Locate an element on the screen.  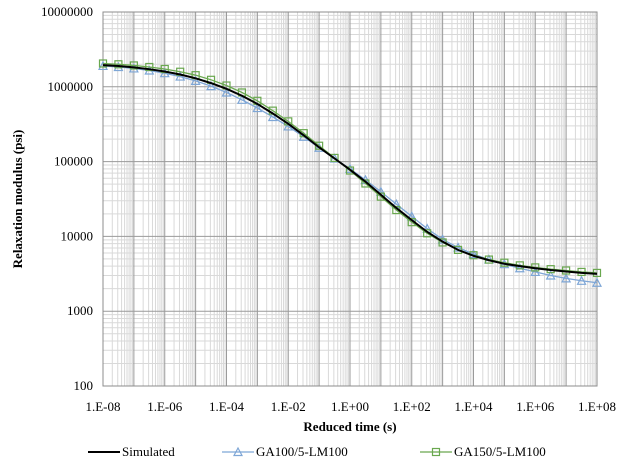
y-axis-title: Relaxation modulus (psi) is located at coordinates (17, 199).